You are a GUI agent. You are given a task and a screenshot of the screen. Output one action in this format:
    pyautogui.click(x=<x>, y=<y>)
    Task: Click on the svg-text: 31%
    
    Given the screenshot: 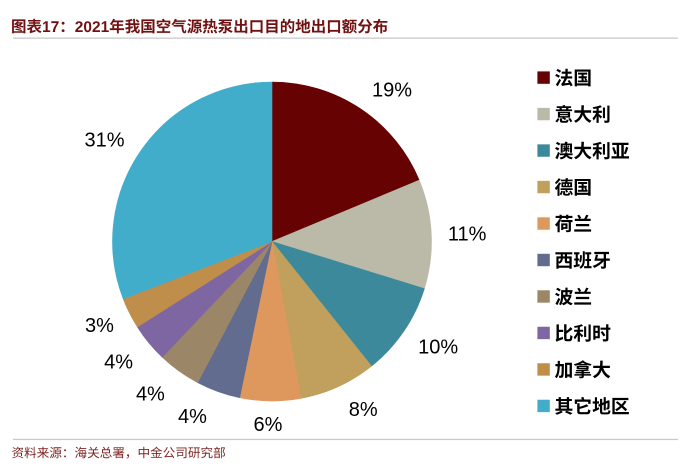 What is the action you would take?
    pyautogui.click(x=104, y=141)
    